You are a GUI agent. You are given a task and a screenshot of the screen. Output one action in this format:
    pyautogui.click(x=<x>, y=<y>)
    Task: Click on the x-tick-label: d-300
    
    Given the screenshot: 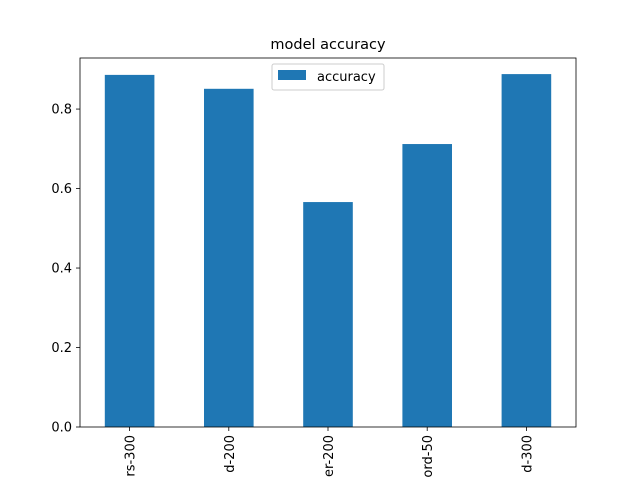 What is the action you would take?
    pyautogui.click(x=527, y=454)
    